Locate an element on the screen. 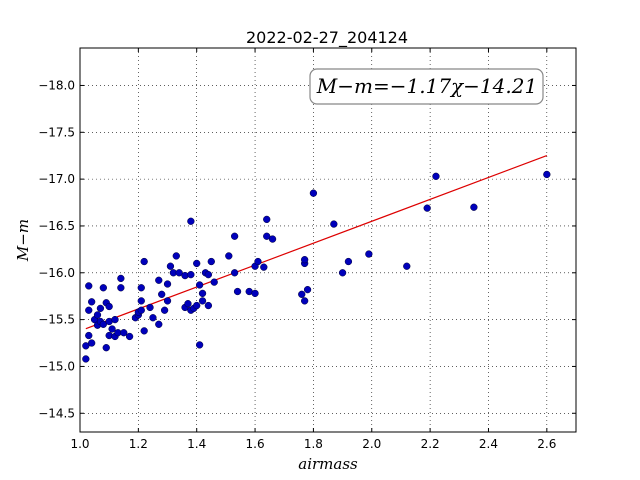  chart-title: 2022-02-27_204124 is located at coordinates (327, 38).